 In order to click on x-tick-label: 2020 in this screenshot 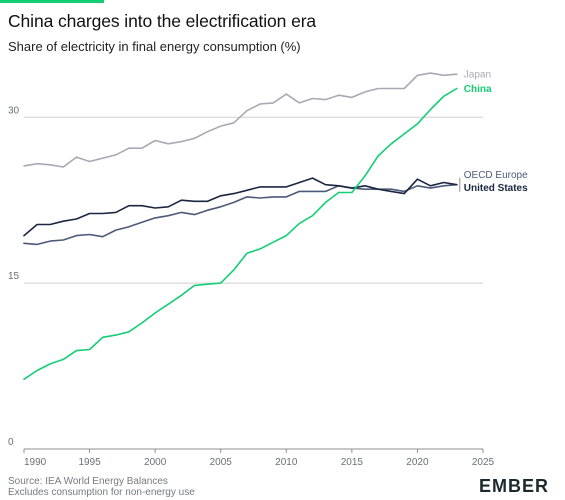, I will do `click(417, 462)`.